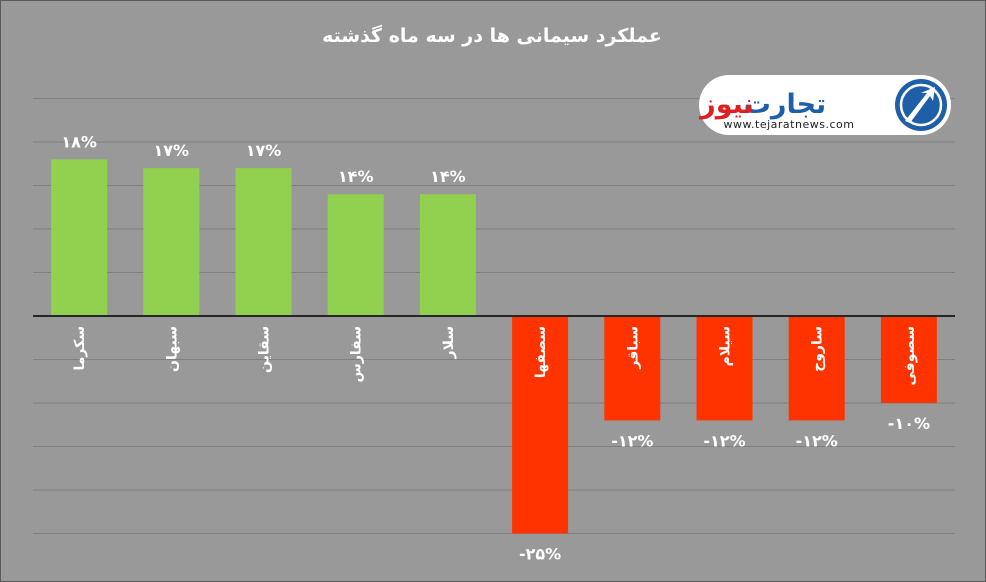 This screenshot has width=986, height=582. Describe the element at coordinates (789, 124) in the screenshot. I see `logo-url: www.tejaratnews.com` at that location.